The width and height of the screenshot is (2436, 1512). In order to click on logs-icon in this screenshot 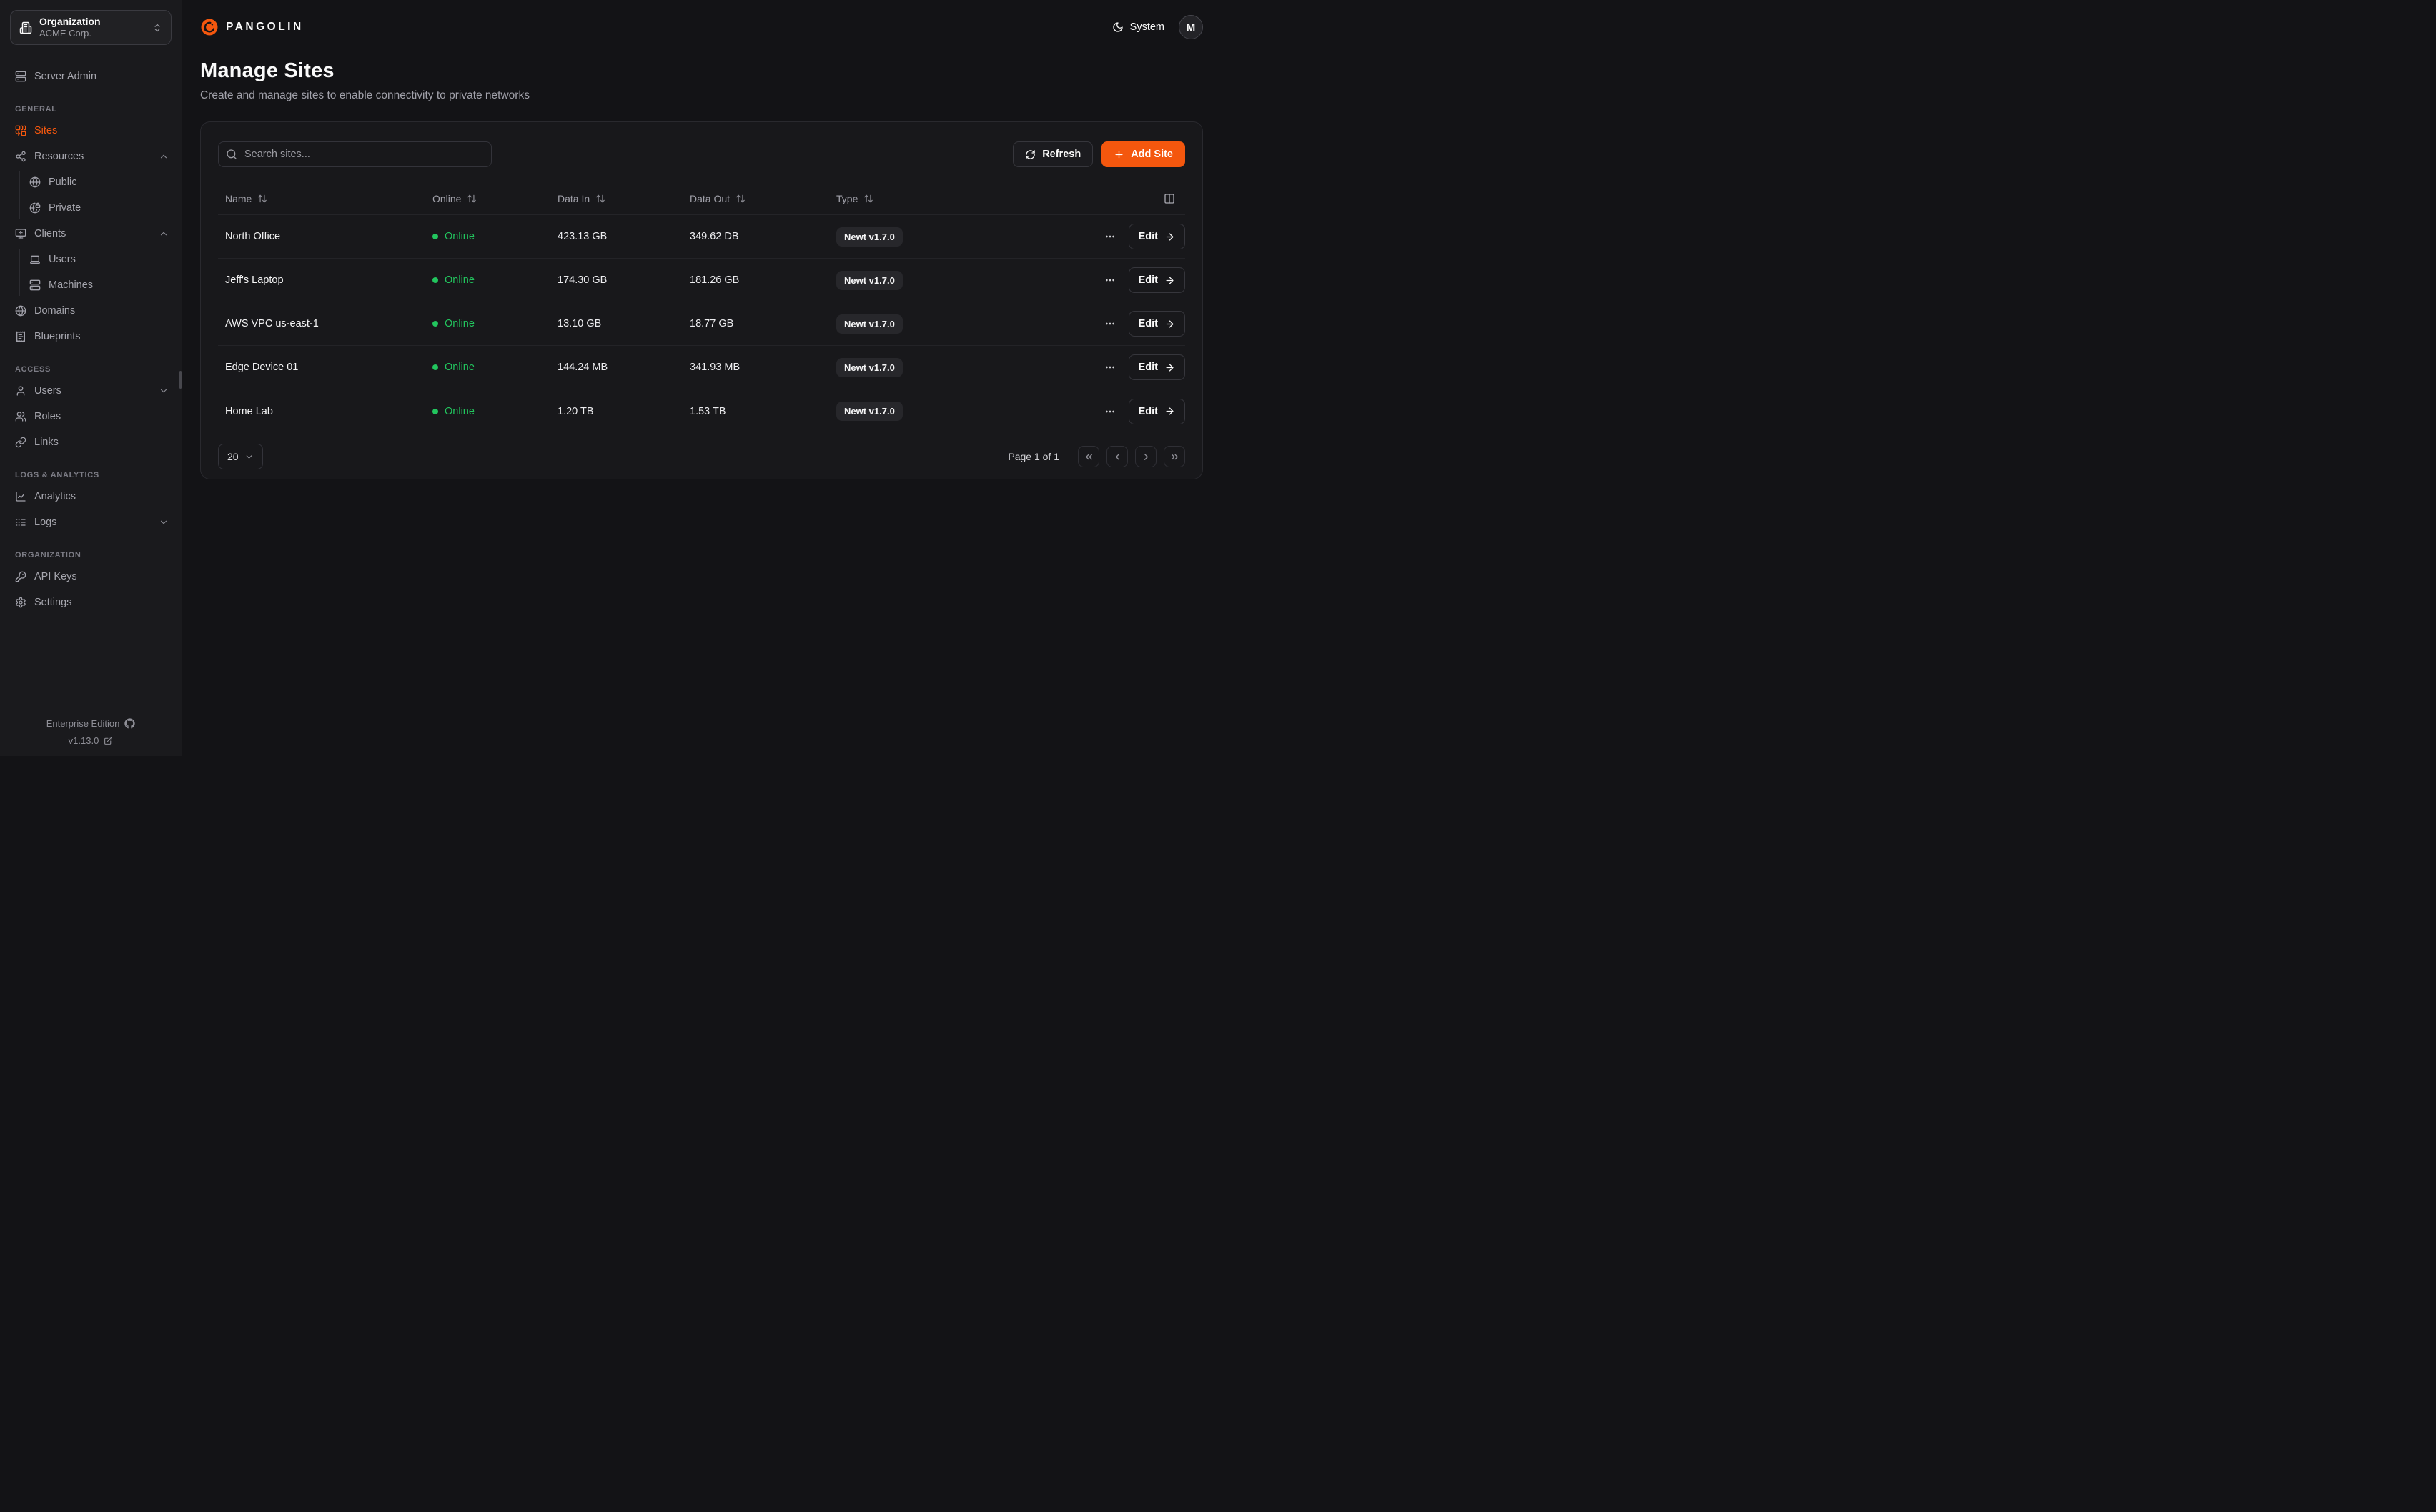, I will do `click(20, 523)`.